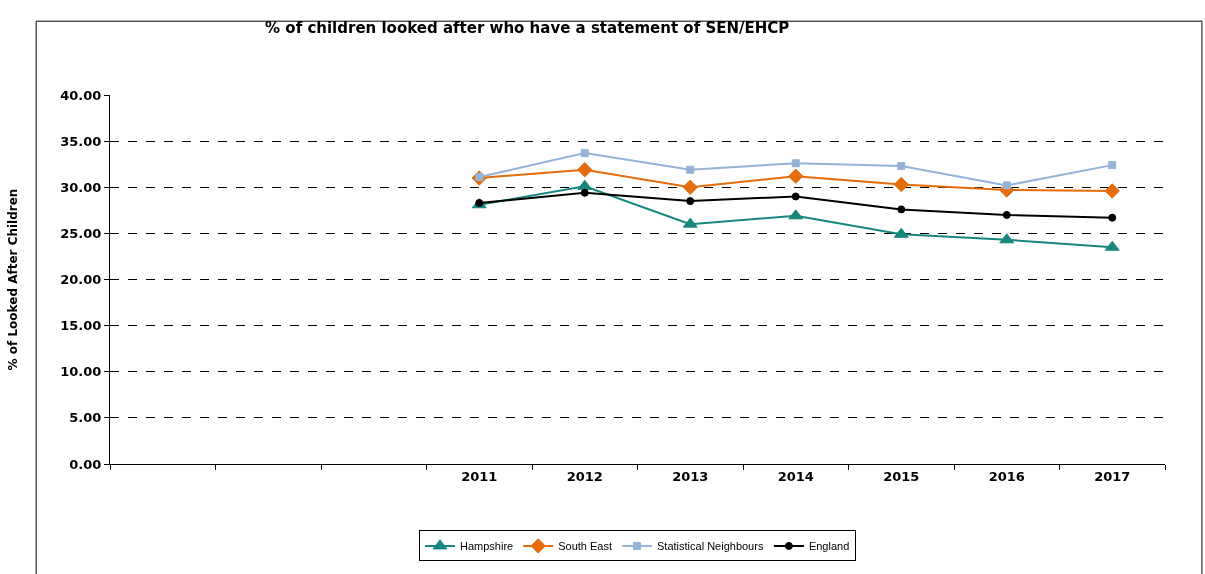  Describe the element at coordinates (81, 187) in the screenshot. I see `y-tick-label: 30.00` at that location.